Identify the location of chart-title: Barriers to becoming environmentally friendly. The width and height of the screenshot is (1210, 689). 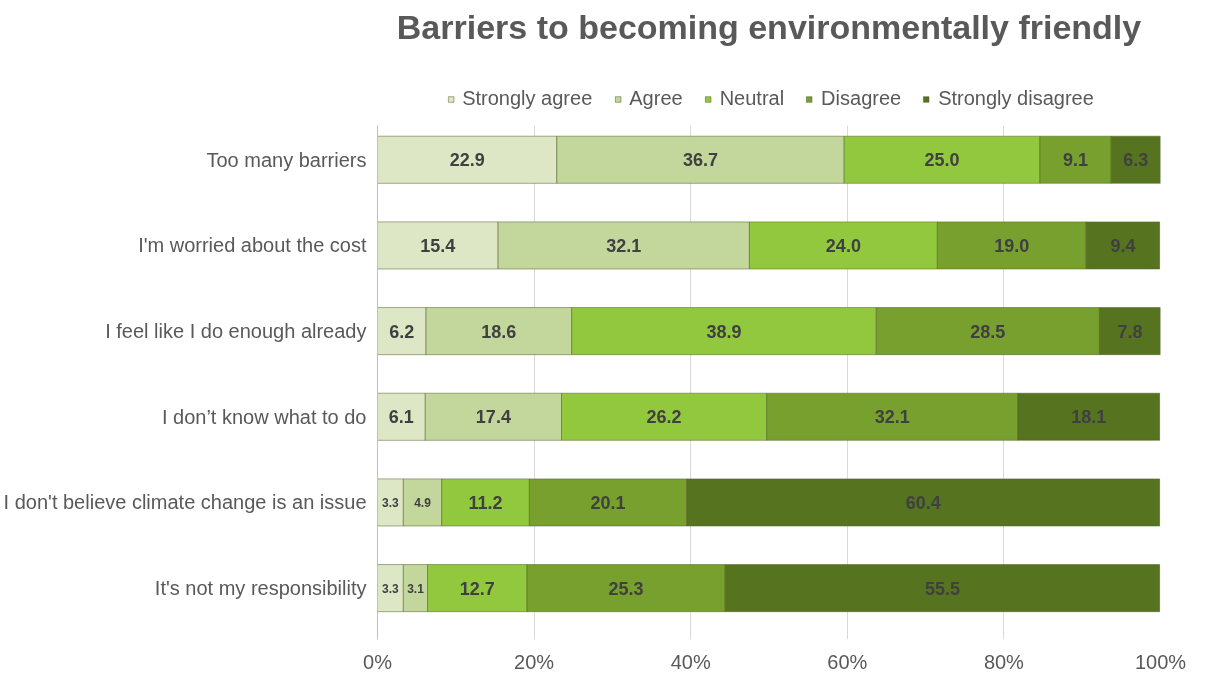
(769, 26).